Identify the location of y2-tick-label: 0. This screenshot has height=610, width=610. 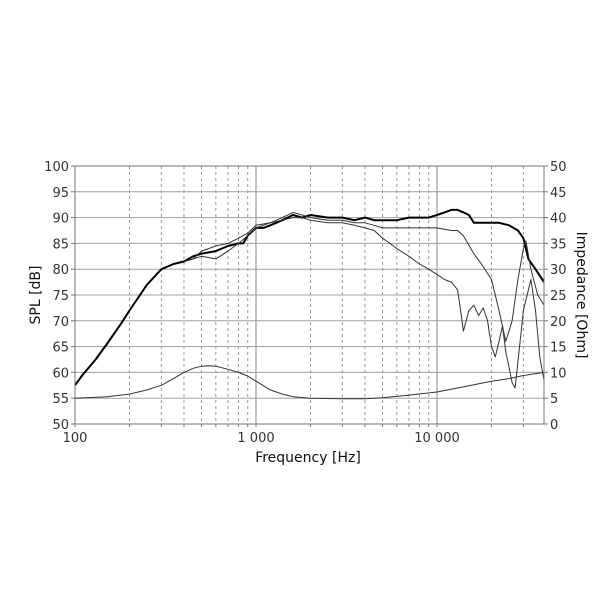
(554, 425).